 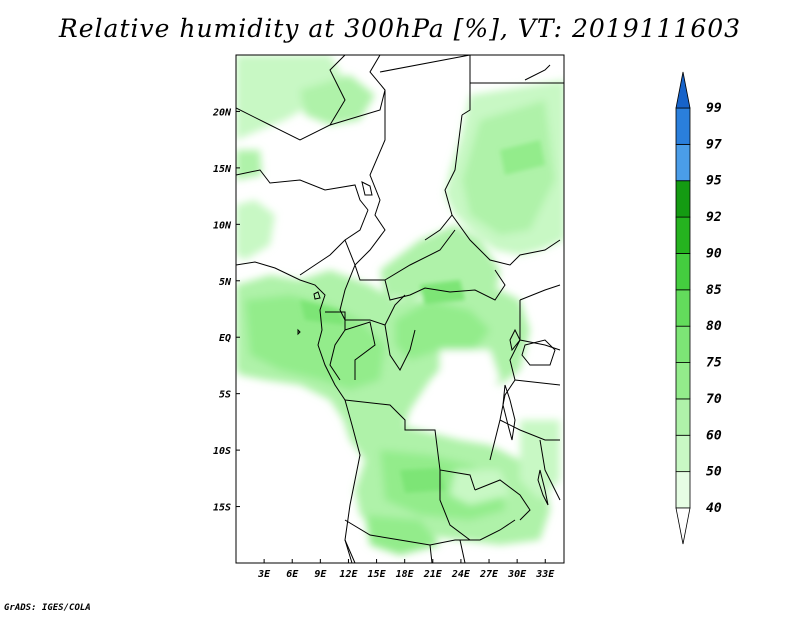 What do you see at coordinates (298, 412) in the screenshot?
I see `coastline-west` at bounding box center [298, 412].